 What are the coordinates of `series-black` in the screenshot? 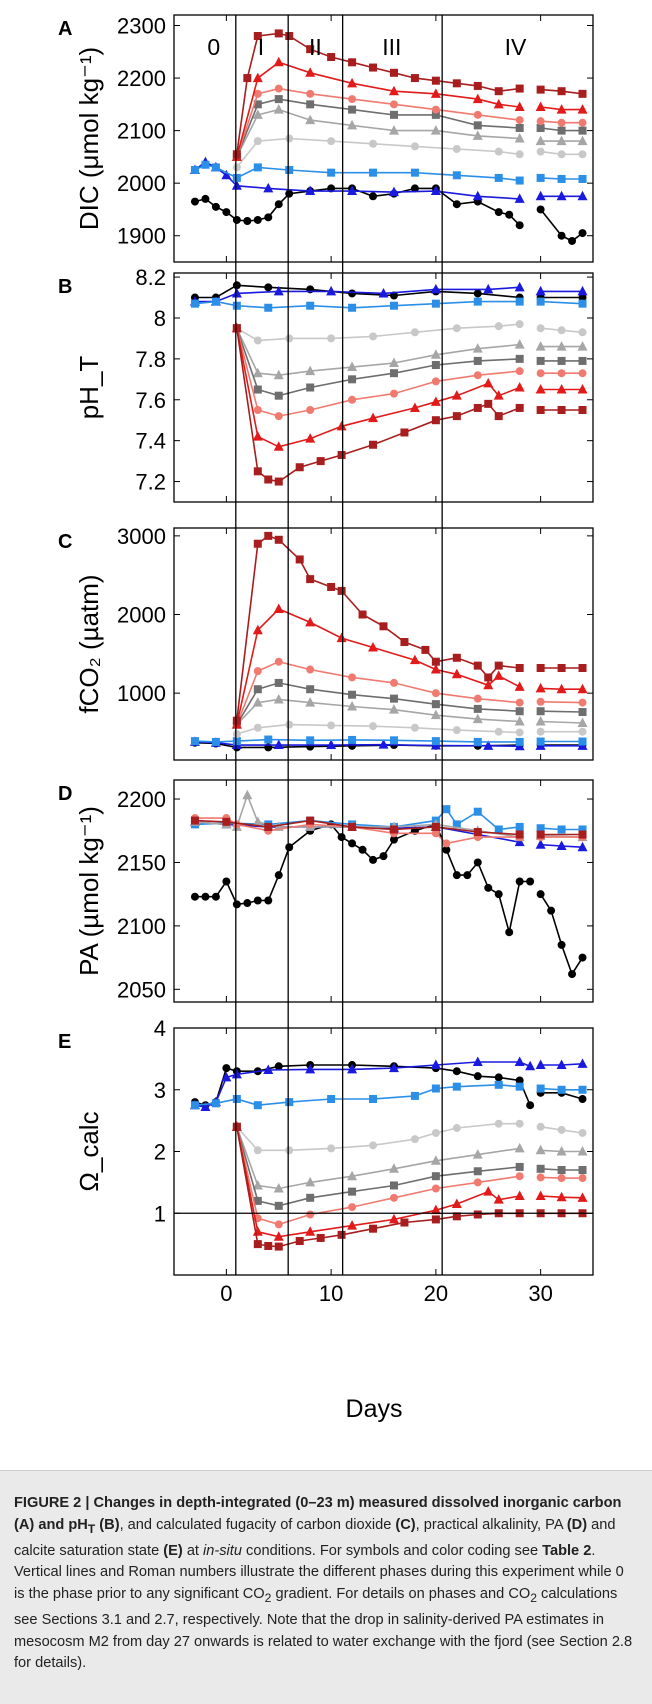 It's located at (388, 1085).